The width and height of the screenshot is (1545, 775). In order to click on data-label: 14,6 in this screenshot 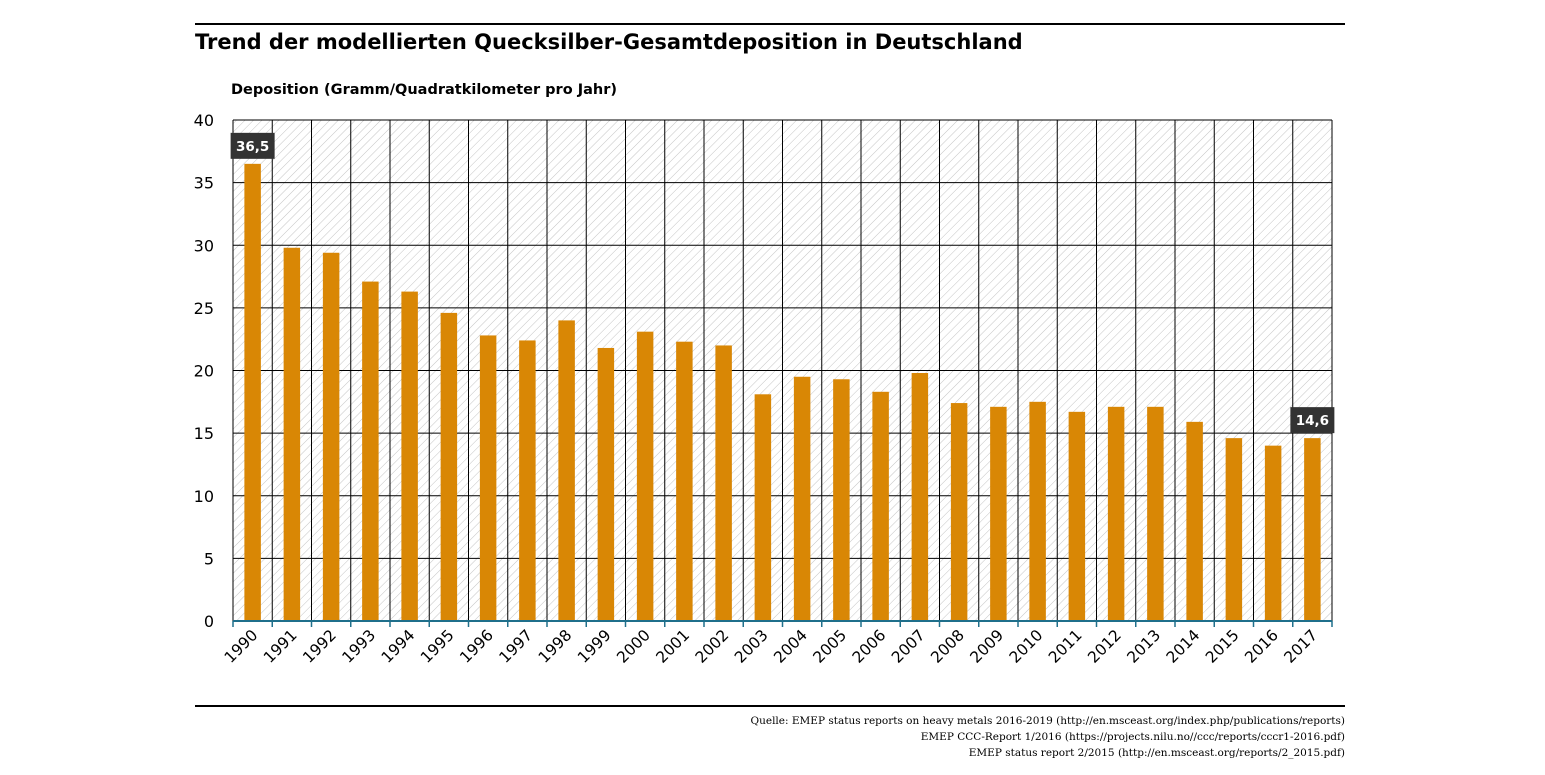, I will do `click(1312, 421)`.